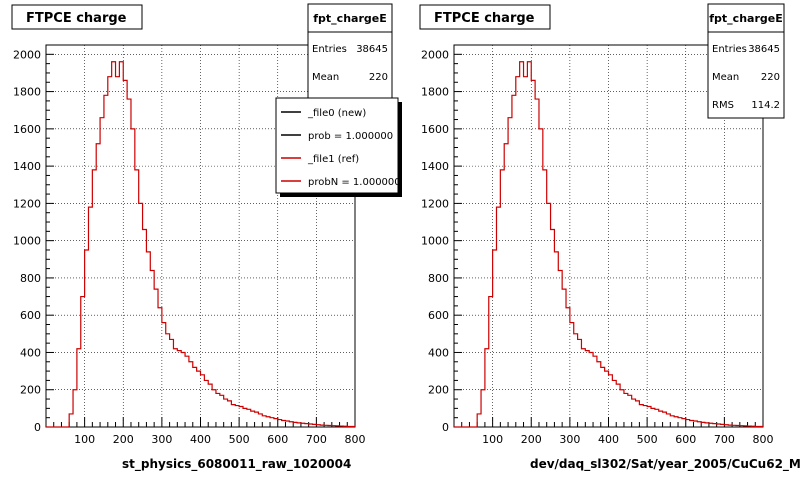  What do you see at coordinates (723, 105) in the screenshot?
I see `stats-label: RMS` at bounding box center [723, 105].